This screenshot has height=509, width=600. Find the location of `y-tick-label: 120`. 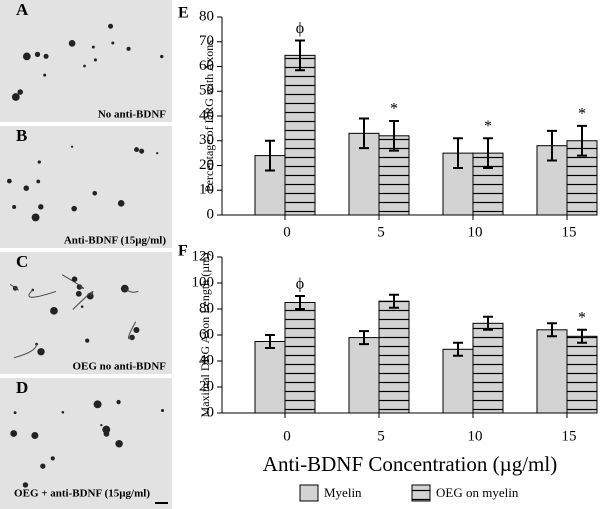

y-tick-label: 120 is located at coordinates (203, 256).